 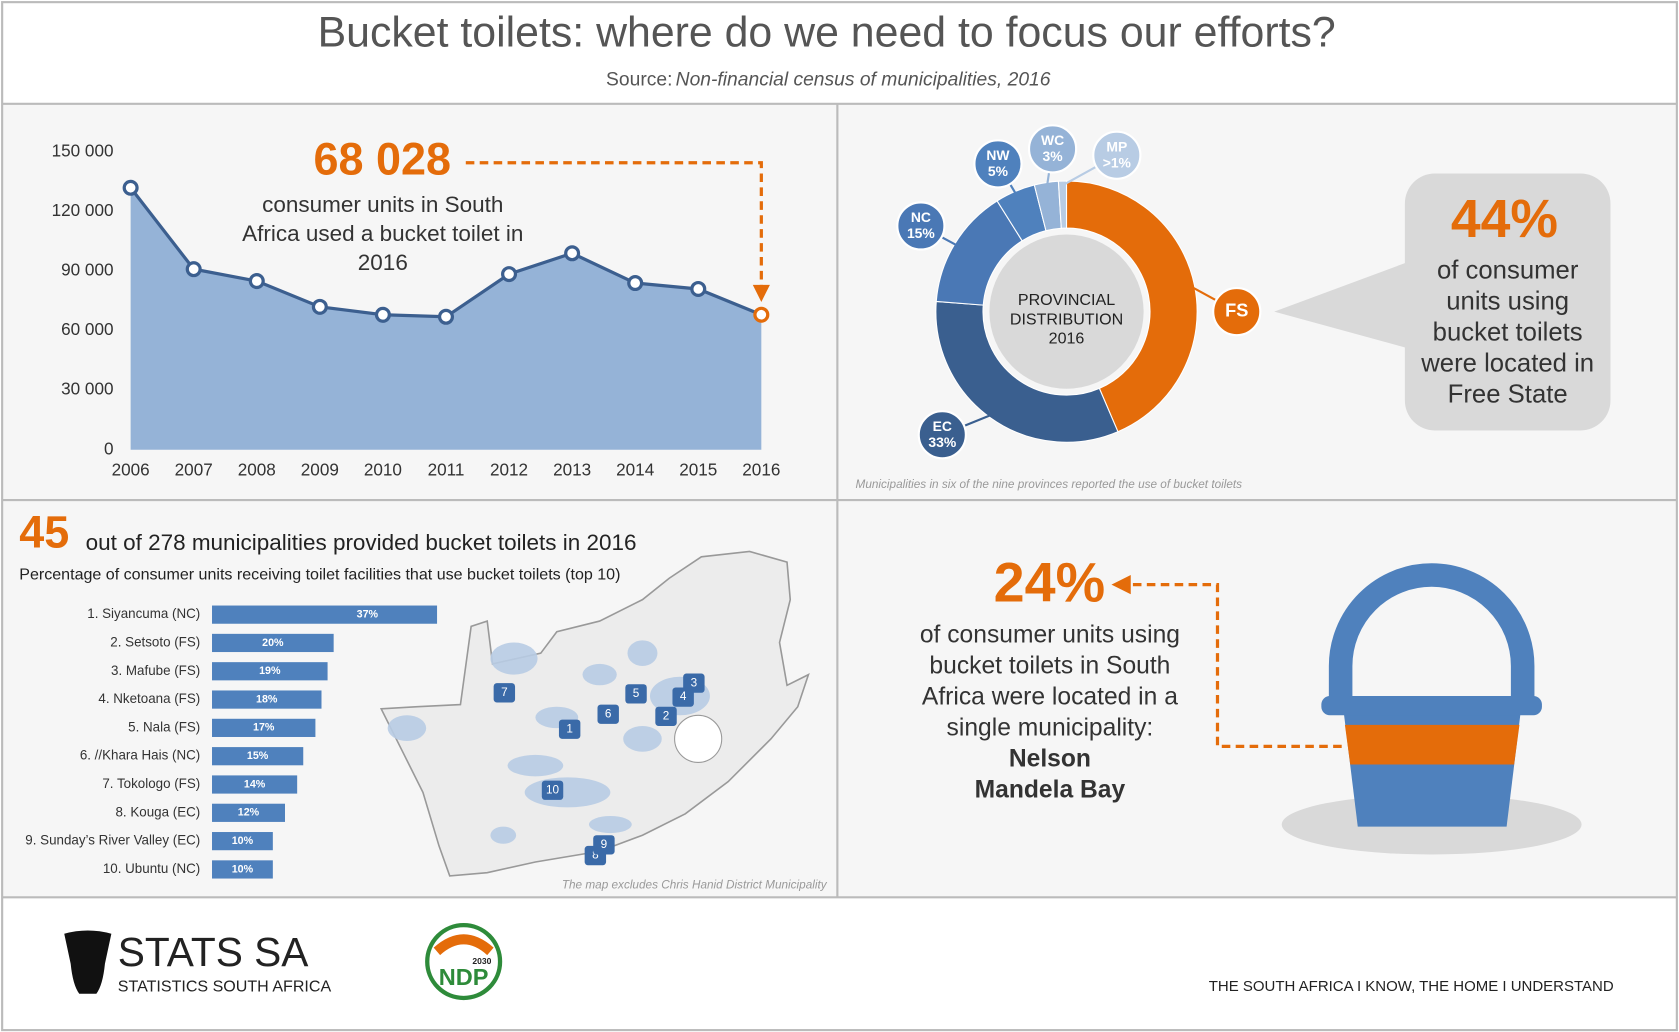 What do you see at coordinates (1341, 305) in the screenshot?
I see `callout-pointer` at bounding box center [1341, 305].